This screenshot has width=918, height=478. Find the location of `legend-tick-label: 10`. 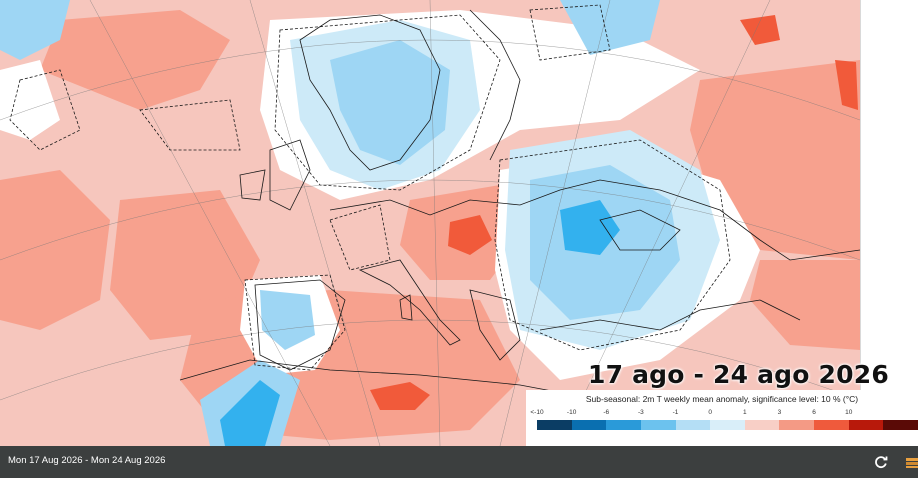

legend-tick-label: 10 is located at coordinates (849, 412).